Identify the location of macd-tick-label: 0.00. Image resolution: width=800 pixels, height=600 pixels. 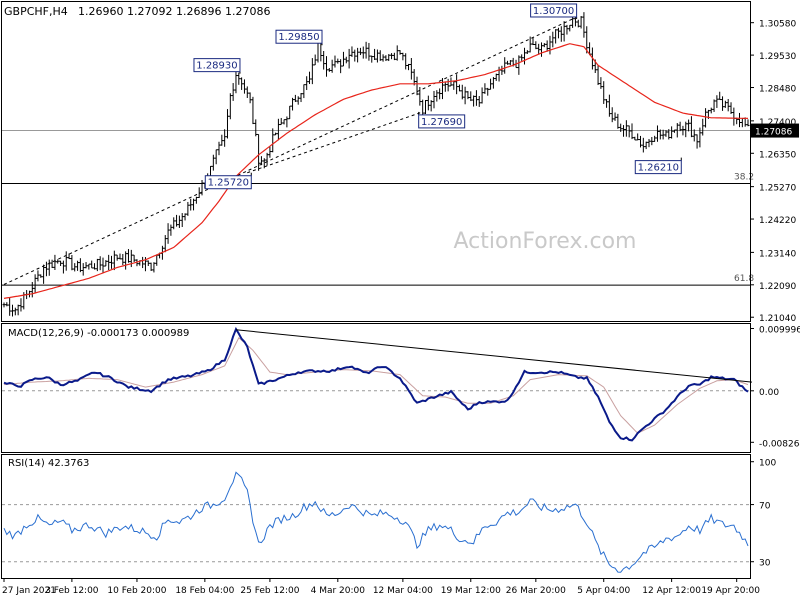
(769, 393).